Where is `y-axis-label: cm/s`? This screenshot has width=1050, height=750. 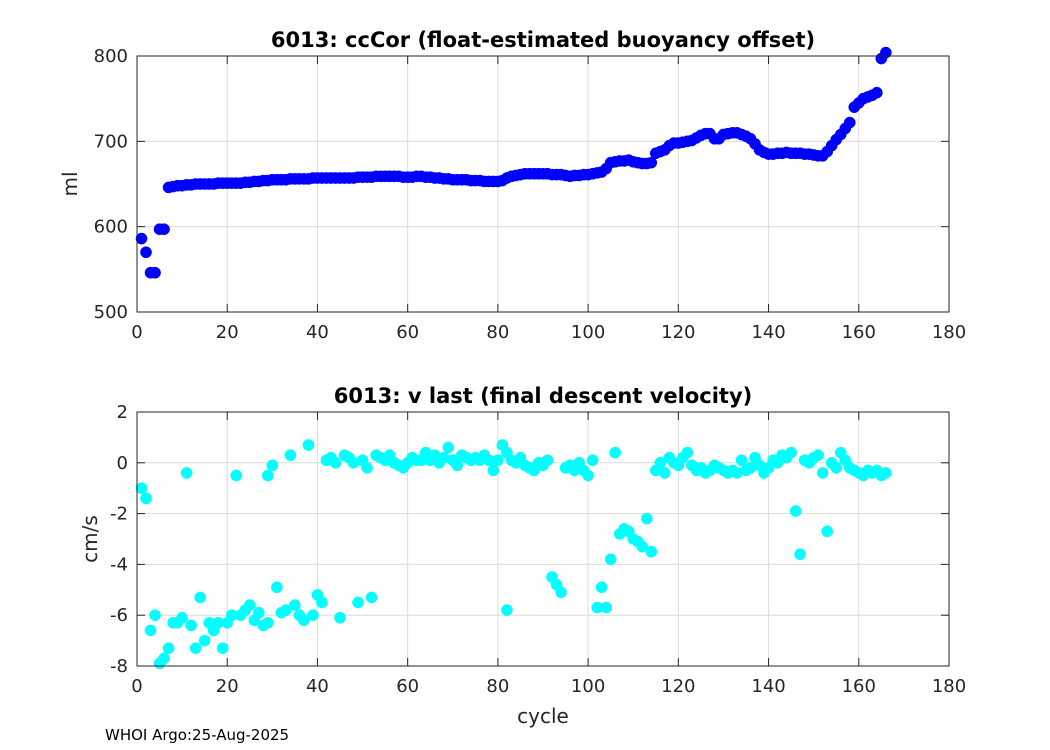 y-axis-label: cm/s is located at coordinates (90, 539).